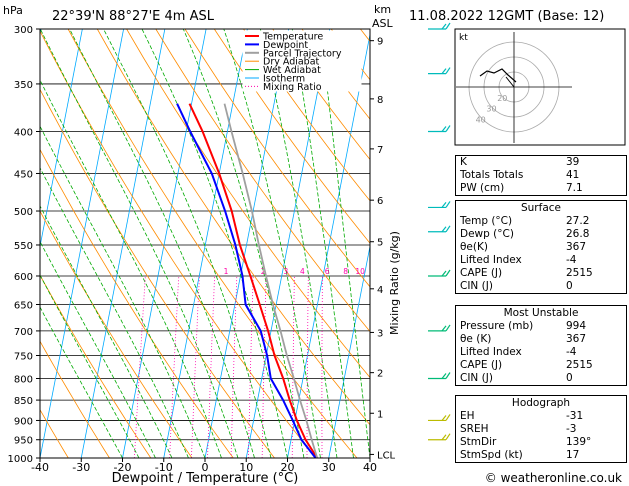  I want to click on pressure-tick-label: 950, so click(23, 441).